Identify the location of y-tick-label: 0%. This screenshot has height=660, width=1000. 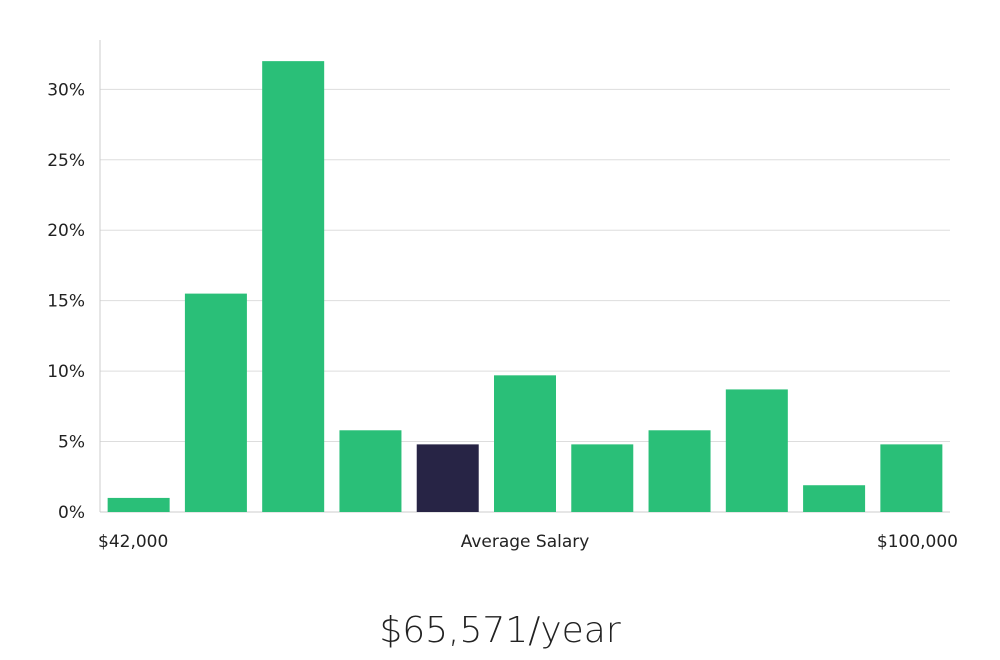
(71, 513).